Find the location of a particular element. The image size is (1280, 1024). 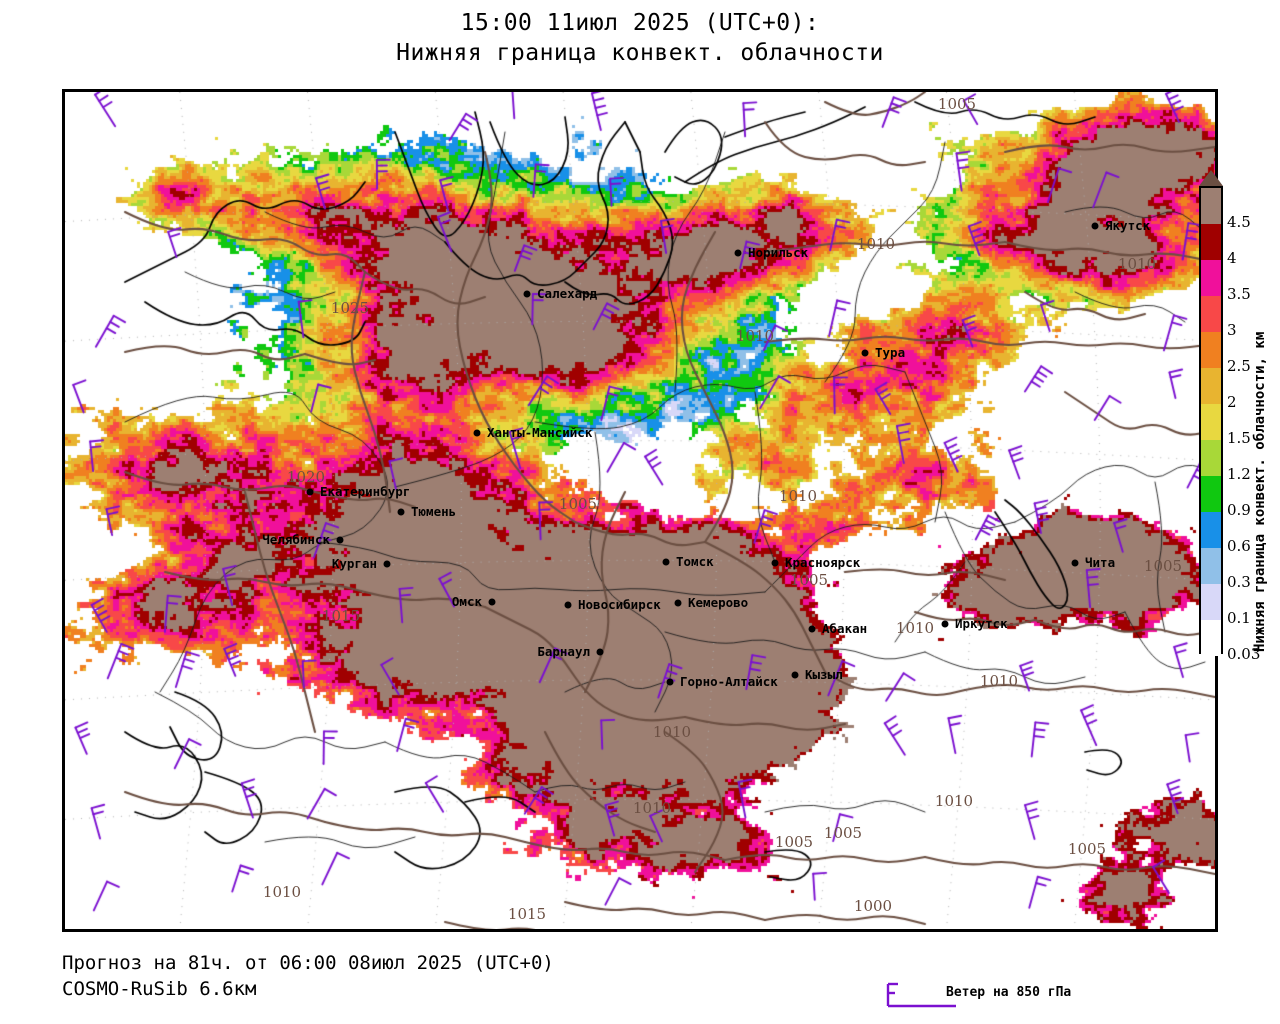

colorbar-tick-label: 0.1 is located at coordinates (1239, 618).